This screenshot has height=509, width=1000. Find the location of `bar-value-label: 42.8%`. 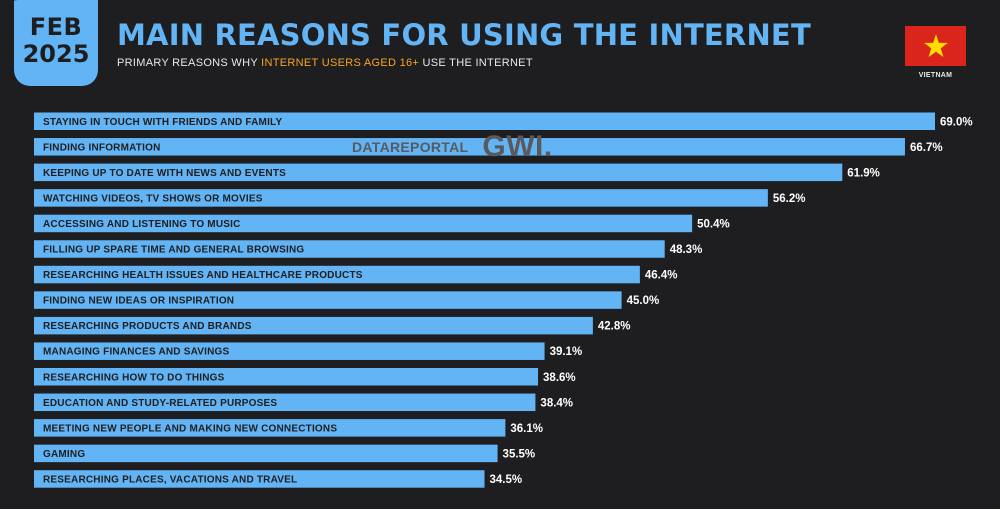

bar-value-label: 42.8% is located at coordinates (614, 327).